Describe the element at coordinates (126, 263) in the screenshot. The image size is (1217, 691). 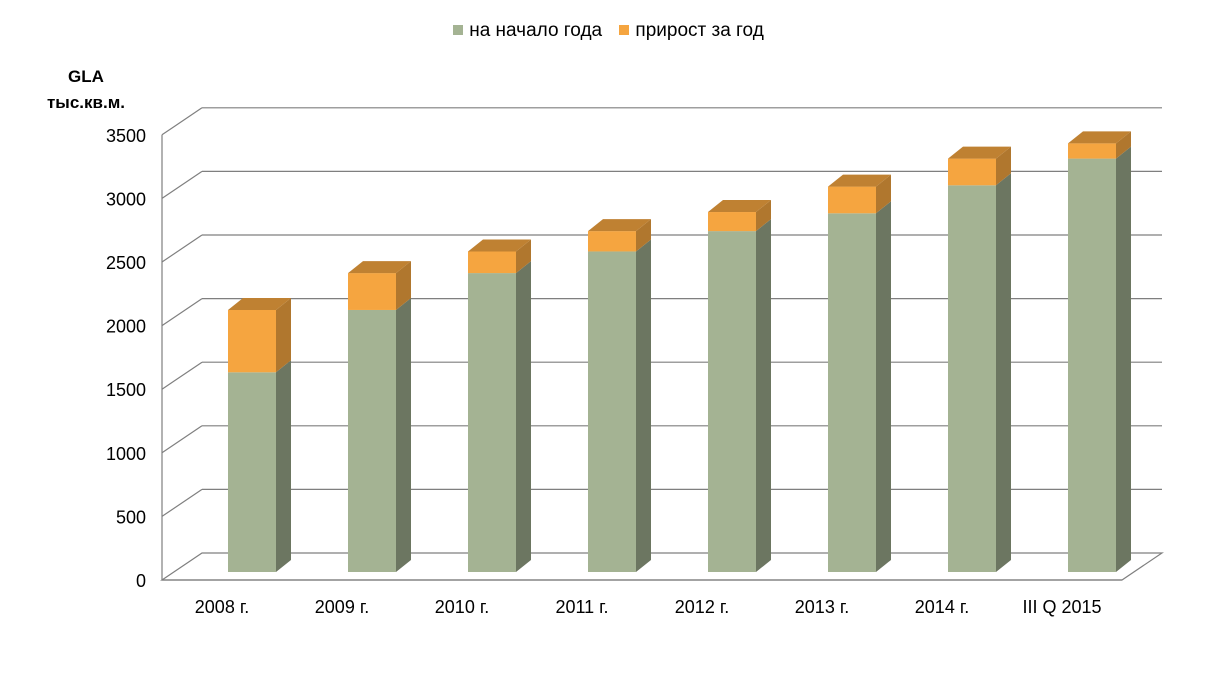
I see `y-tick-label: 2500` at that location.